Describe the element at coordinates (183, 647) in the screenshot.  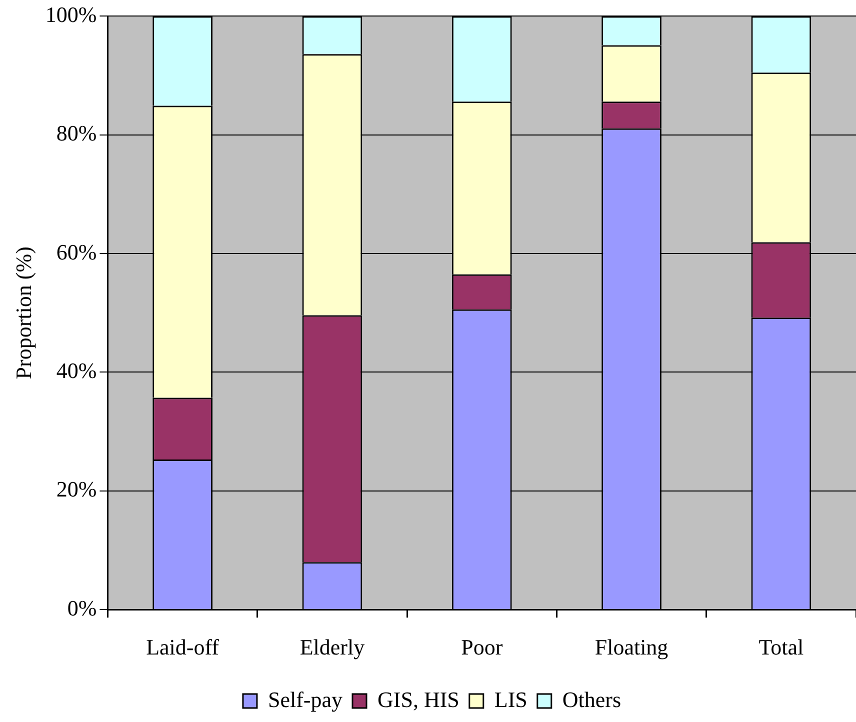
I see `x-tick-label: Laid-off` at that location.